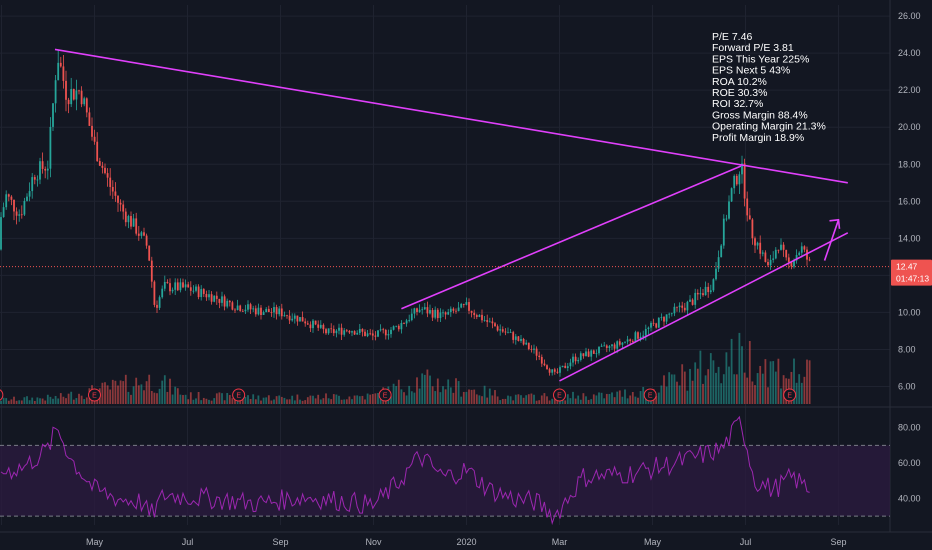 The image size is (932, 550). What do you see at coordinates (398, 395) in the screenshot?
I see `earnings-markers: EEEEEEE` at bounding box center [398, 395].